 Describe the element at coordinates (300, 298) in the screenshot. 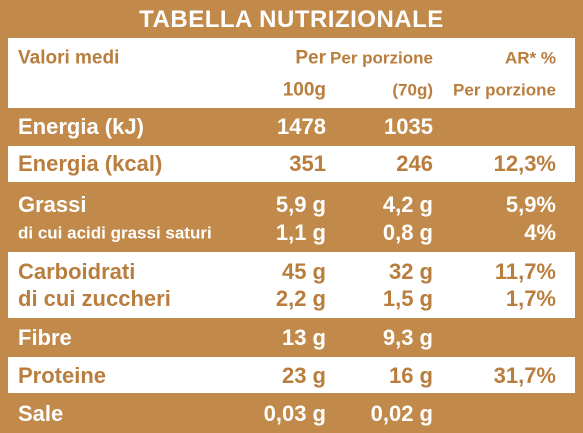

I see `cell-per100g: 2,2 g` at that location.